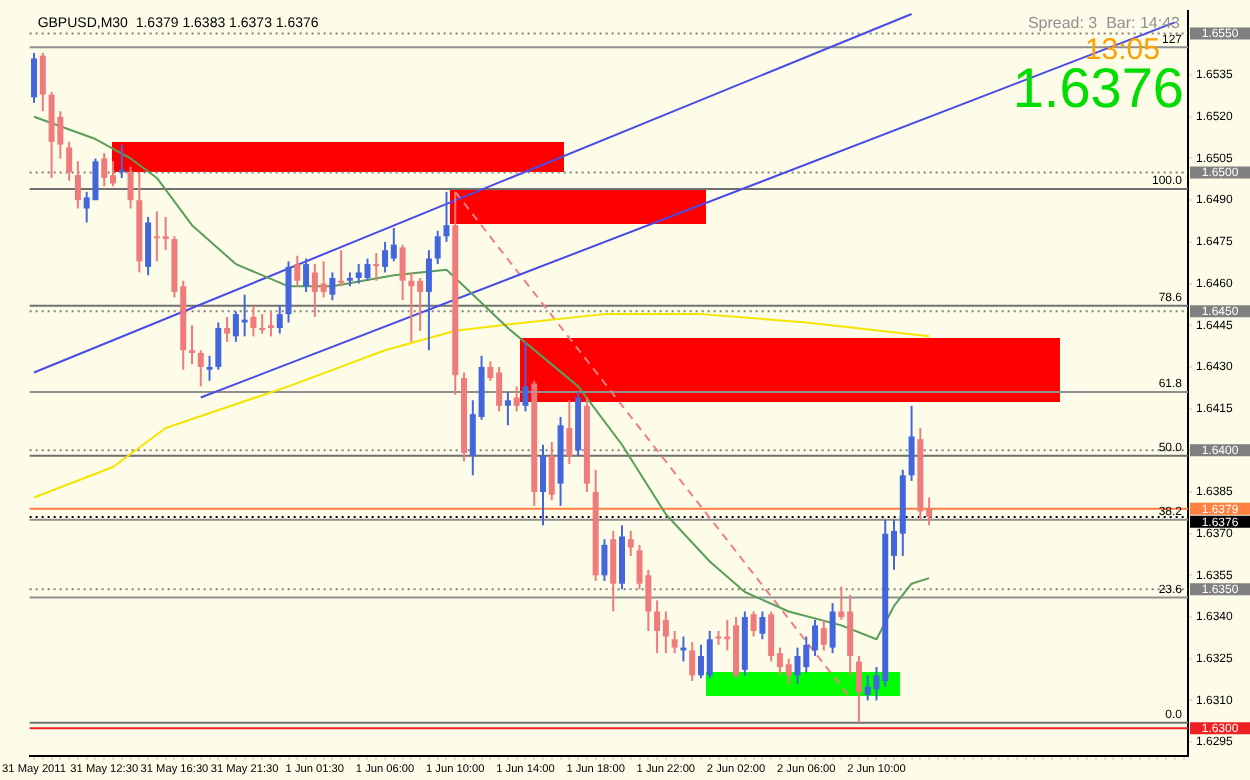 This screenshot has width=1250, height=780. What do you see at coordinates (1104, 22) in the screenshot?
I see `annotation: Spread: 3 Bar: 14:43` at bounding box center [1104, 22].